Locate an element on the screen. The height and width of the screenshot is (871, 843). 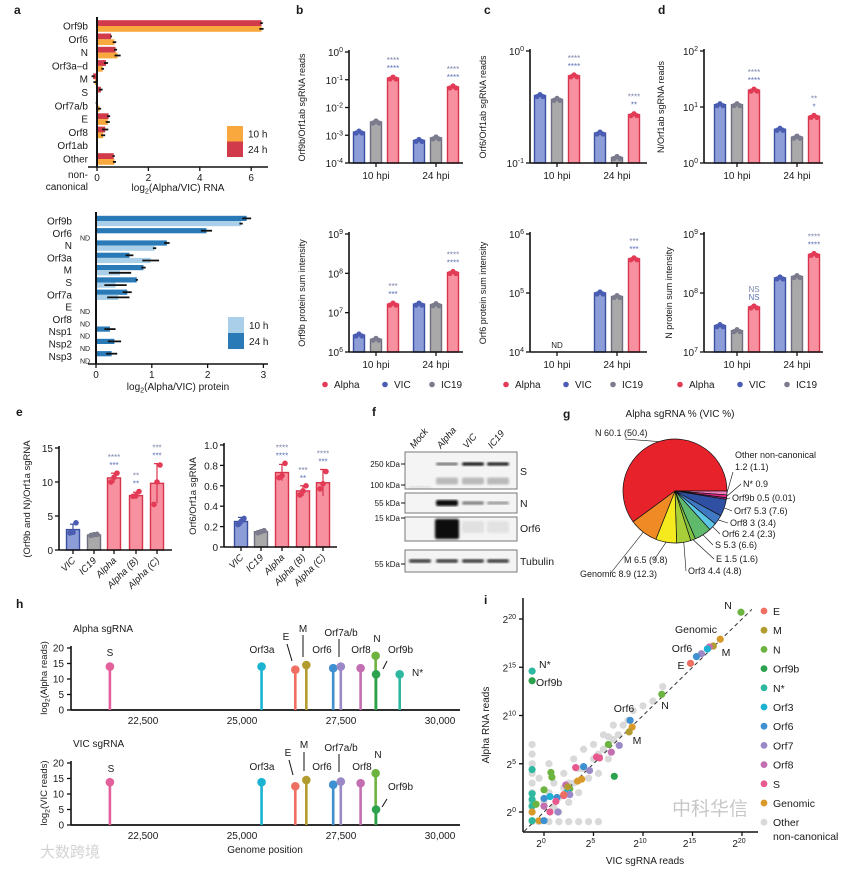
point-annotation: N* is located at coordinates (545, 665).